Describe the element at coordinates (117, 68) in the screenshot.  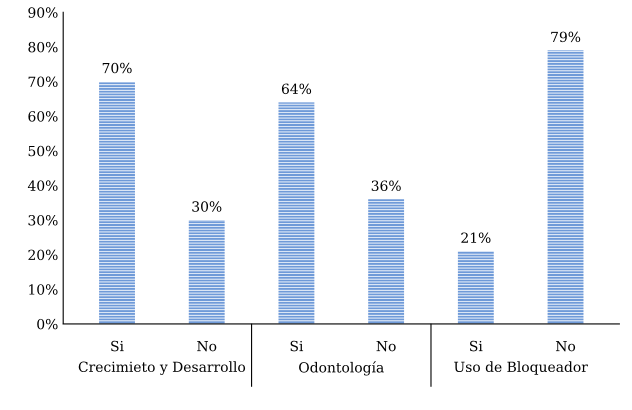
I see `data-label: 70%` at that location.